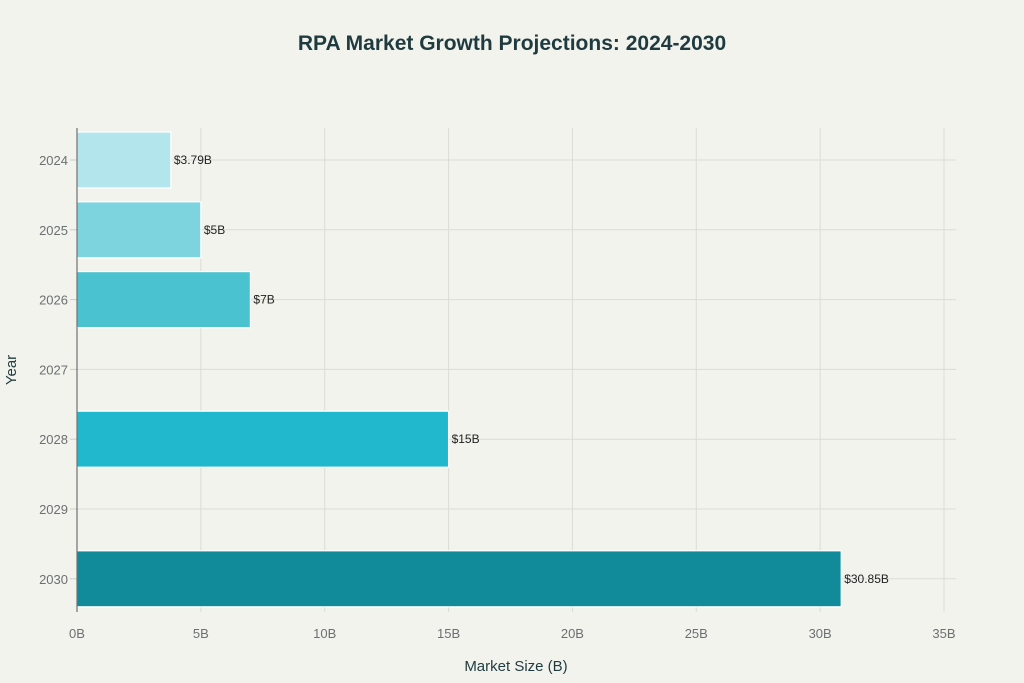 The image size is (1024, 683). Describe the element at coordinates (53, 579) in the screenshot. I see `y-tick-label: 2030` at that location.